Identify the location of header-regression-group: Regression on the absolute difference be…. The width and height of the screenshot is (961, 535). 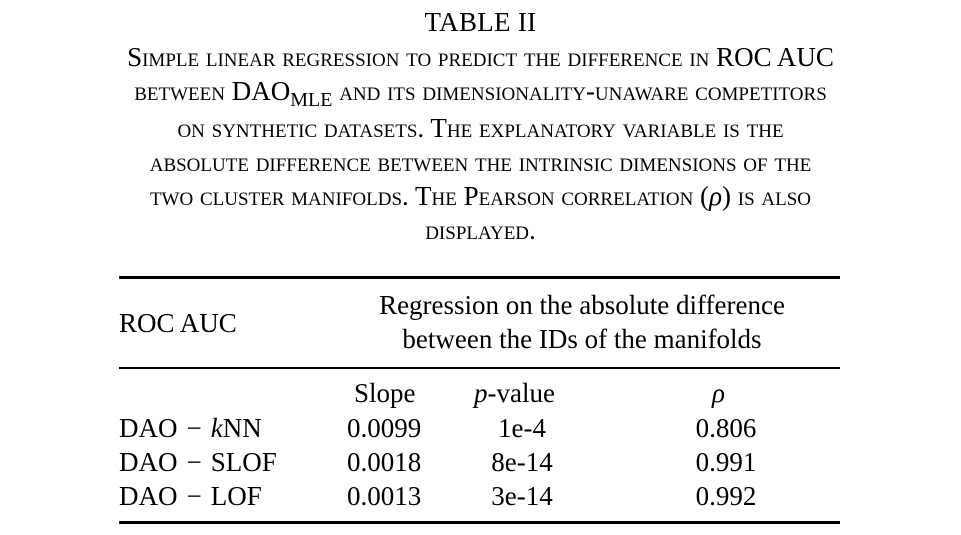
(582, 322).